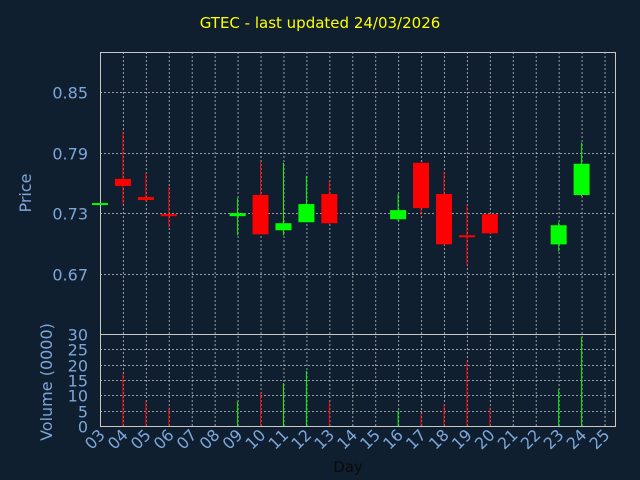  What do you see at coordinates (46, 382) in the screenshot?
I see `volume-axis-label: Volume (0000)` at bounding box center [46, 382].